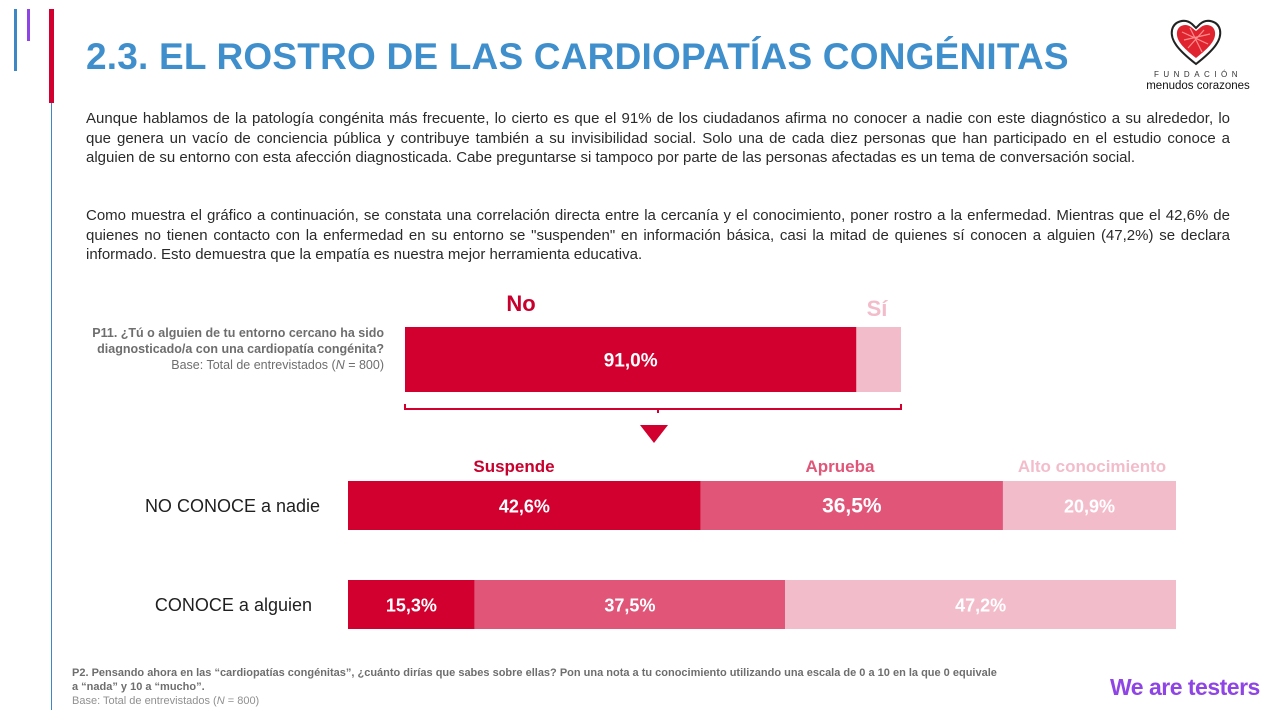 The image size is (1280, 720). I want to click on bar-row-no-conoce-a-nadie: 42,6% 36,5% 20,9%, so click(762, 505).